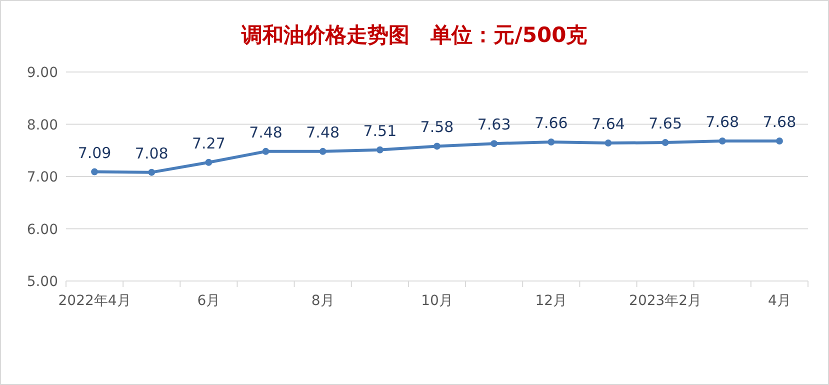  I want to click on x-tick-label: 12月, so click(551, 301).